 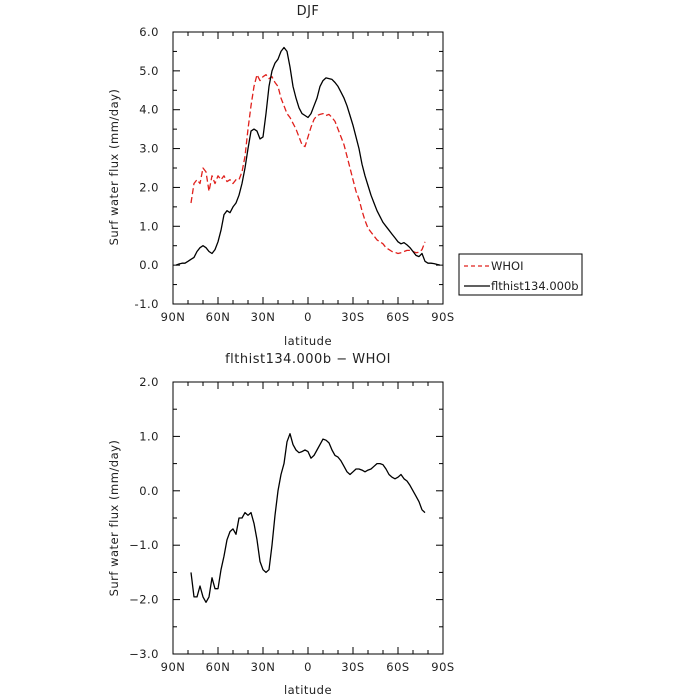 What do you see at coordinates (114, 518) in the screenshot?
I see `bottom-y-axis-label: Surf water flux (mm/day)` at bounding box center [114, 518].